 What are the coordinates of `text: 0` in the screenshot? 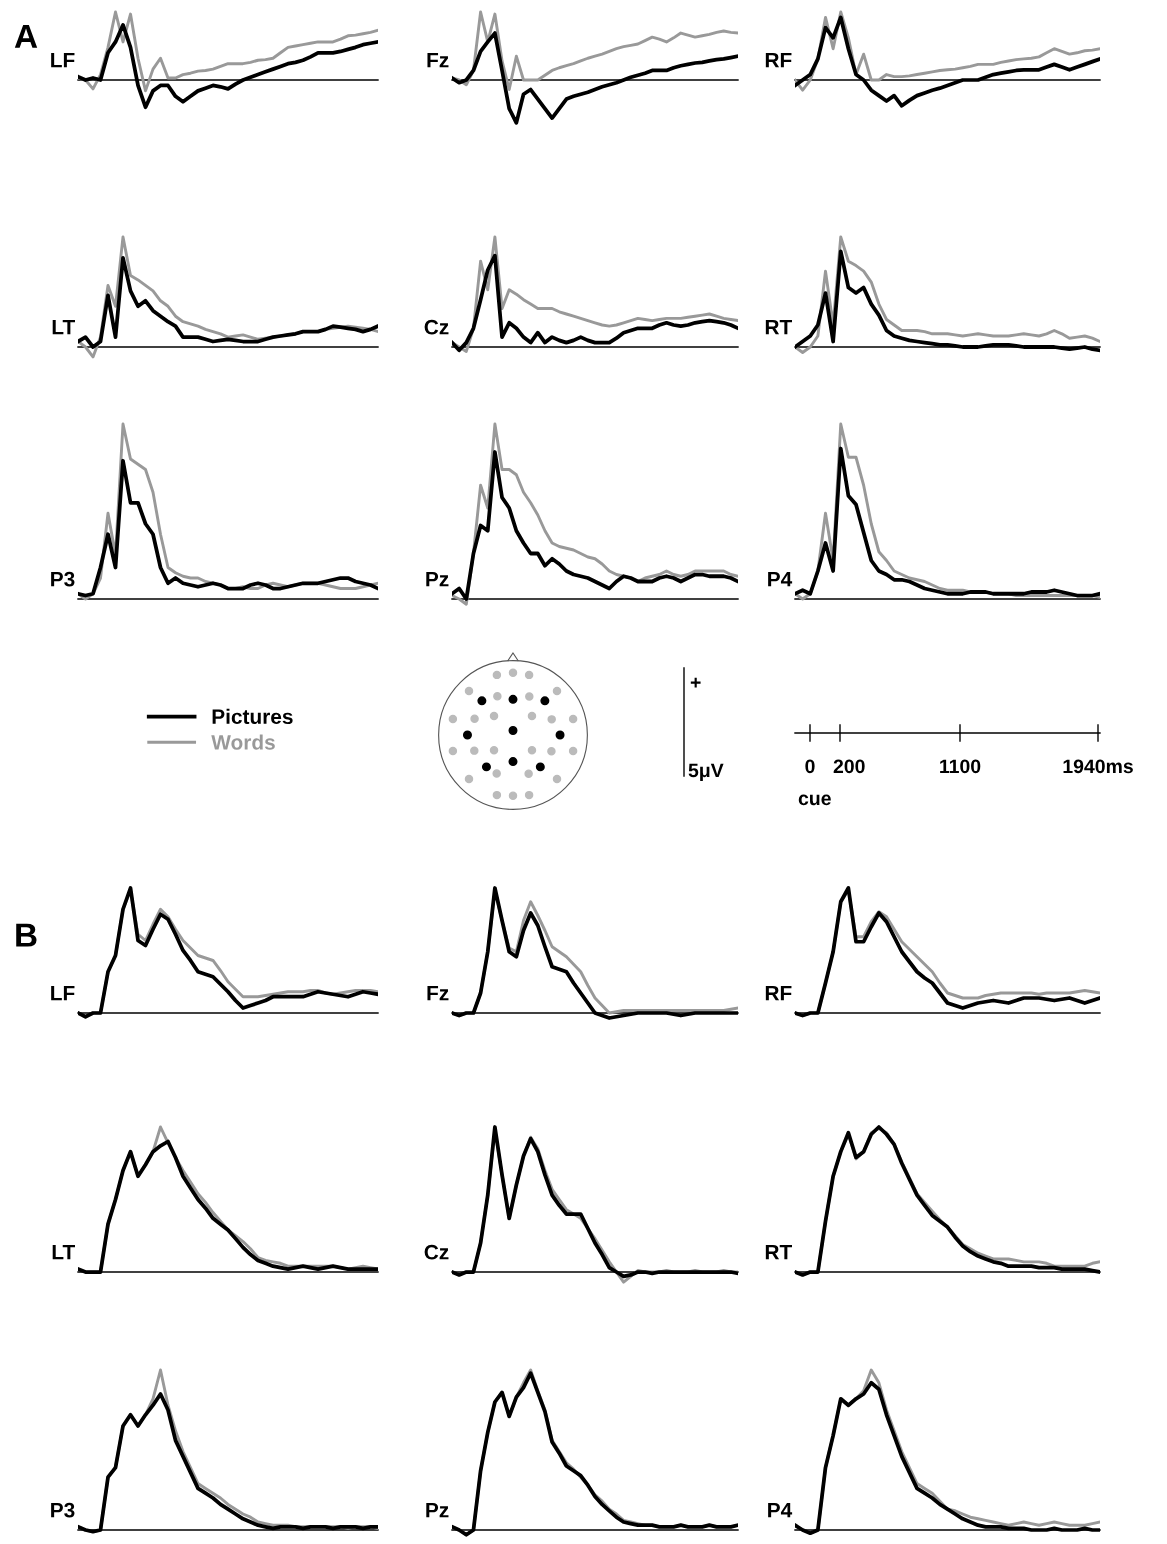 It's located at (810, 766).